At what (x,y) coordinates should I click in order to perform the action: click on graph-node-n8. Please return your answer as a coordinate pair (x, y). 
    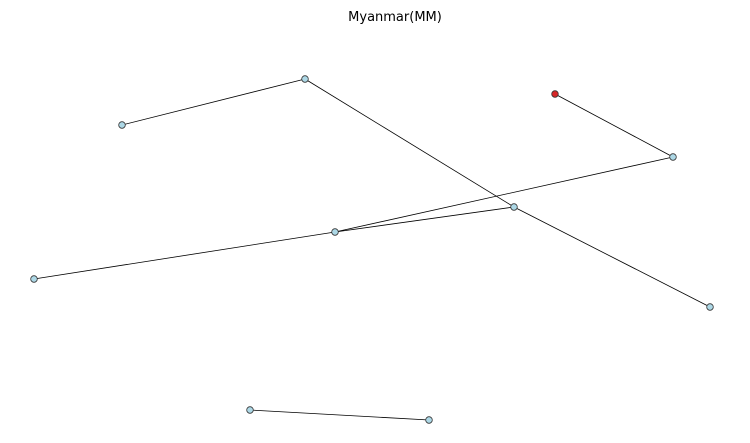
    Looking at the image, I should click on (710, 307).